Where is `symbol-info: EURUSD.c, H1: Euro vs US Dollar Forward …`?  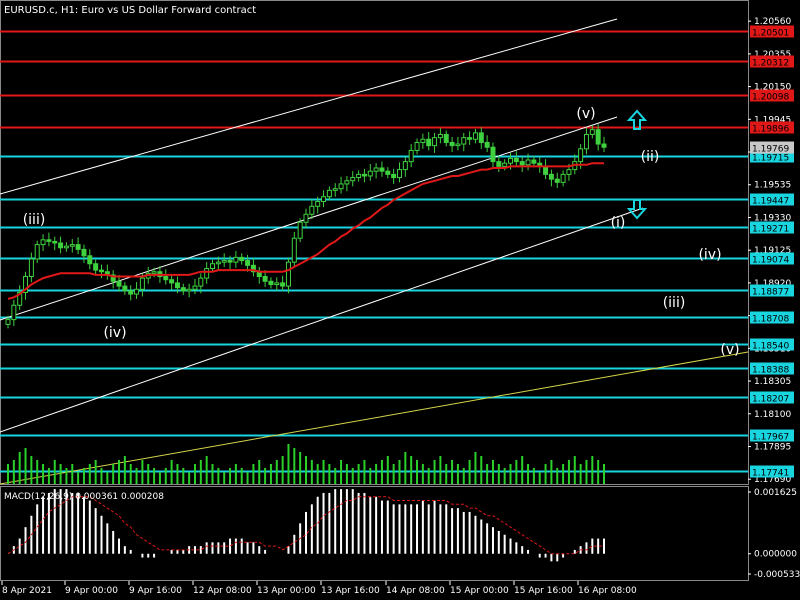
symbol-info: EURUSD.c, H1: Euro vs US Dollar Forward … is located at coordinates (130, 10).